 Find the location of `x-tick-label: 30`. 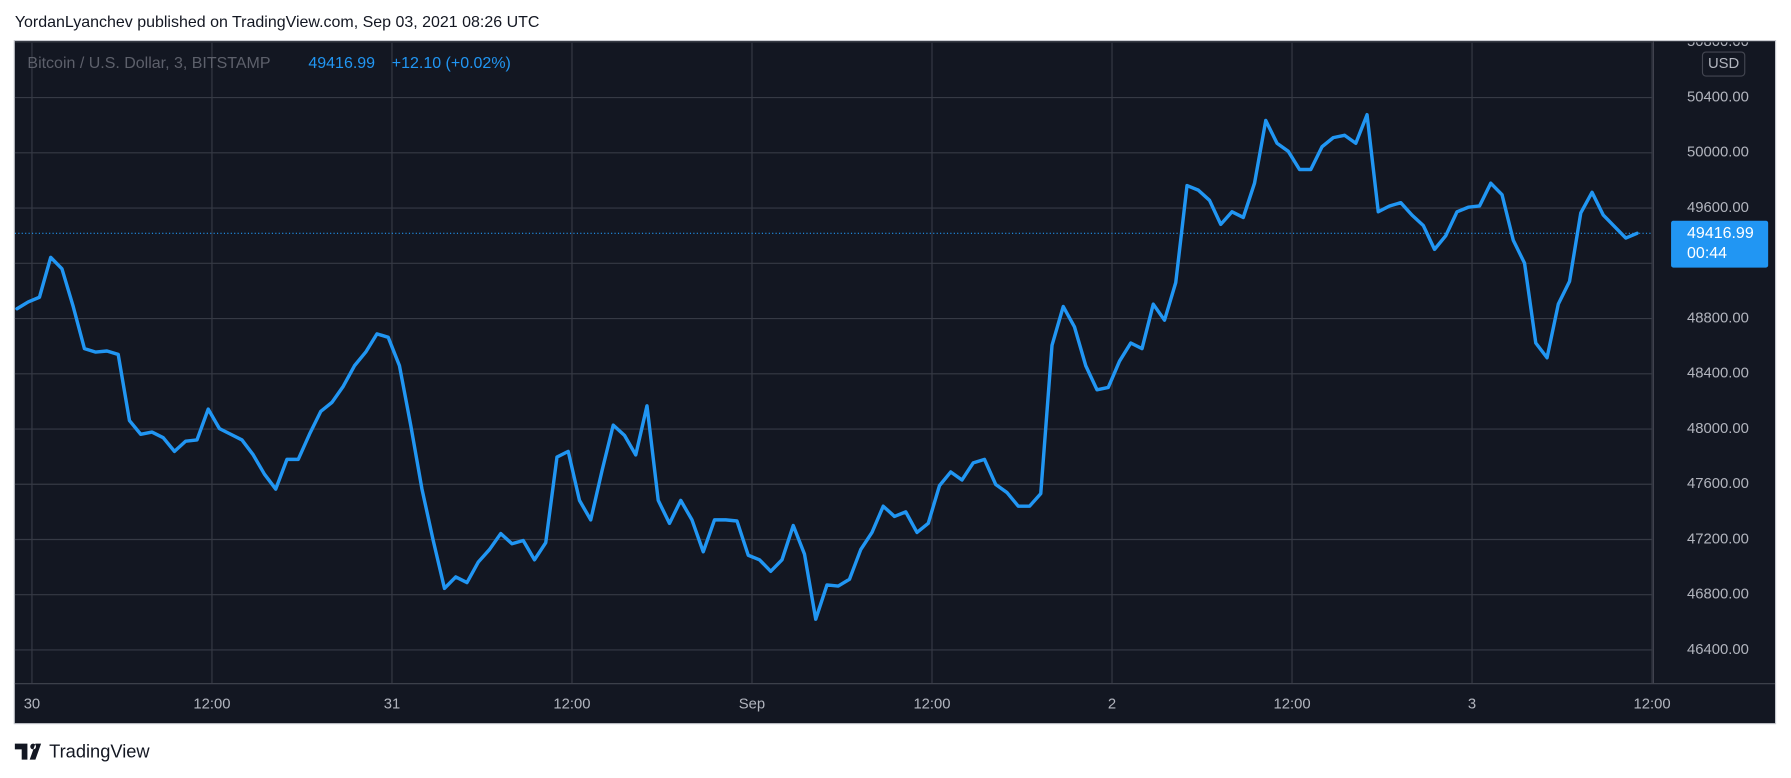

x-tick-label: 30 is located at coordinates (32, 705).